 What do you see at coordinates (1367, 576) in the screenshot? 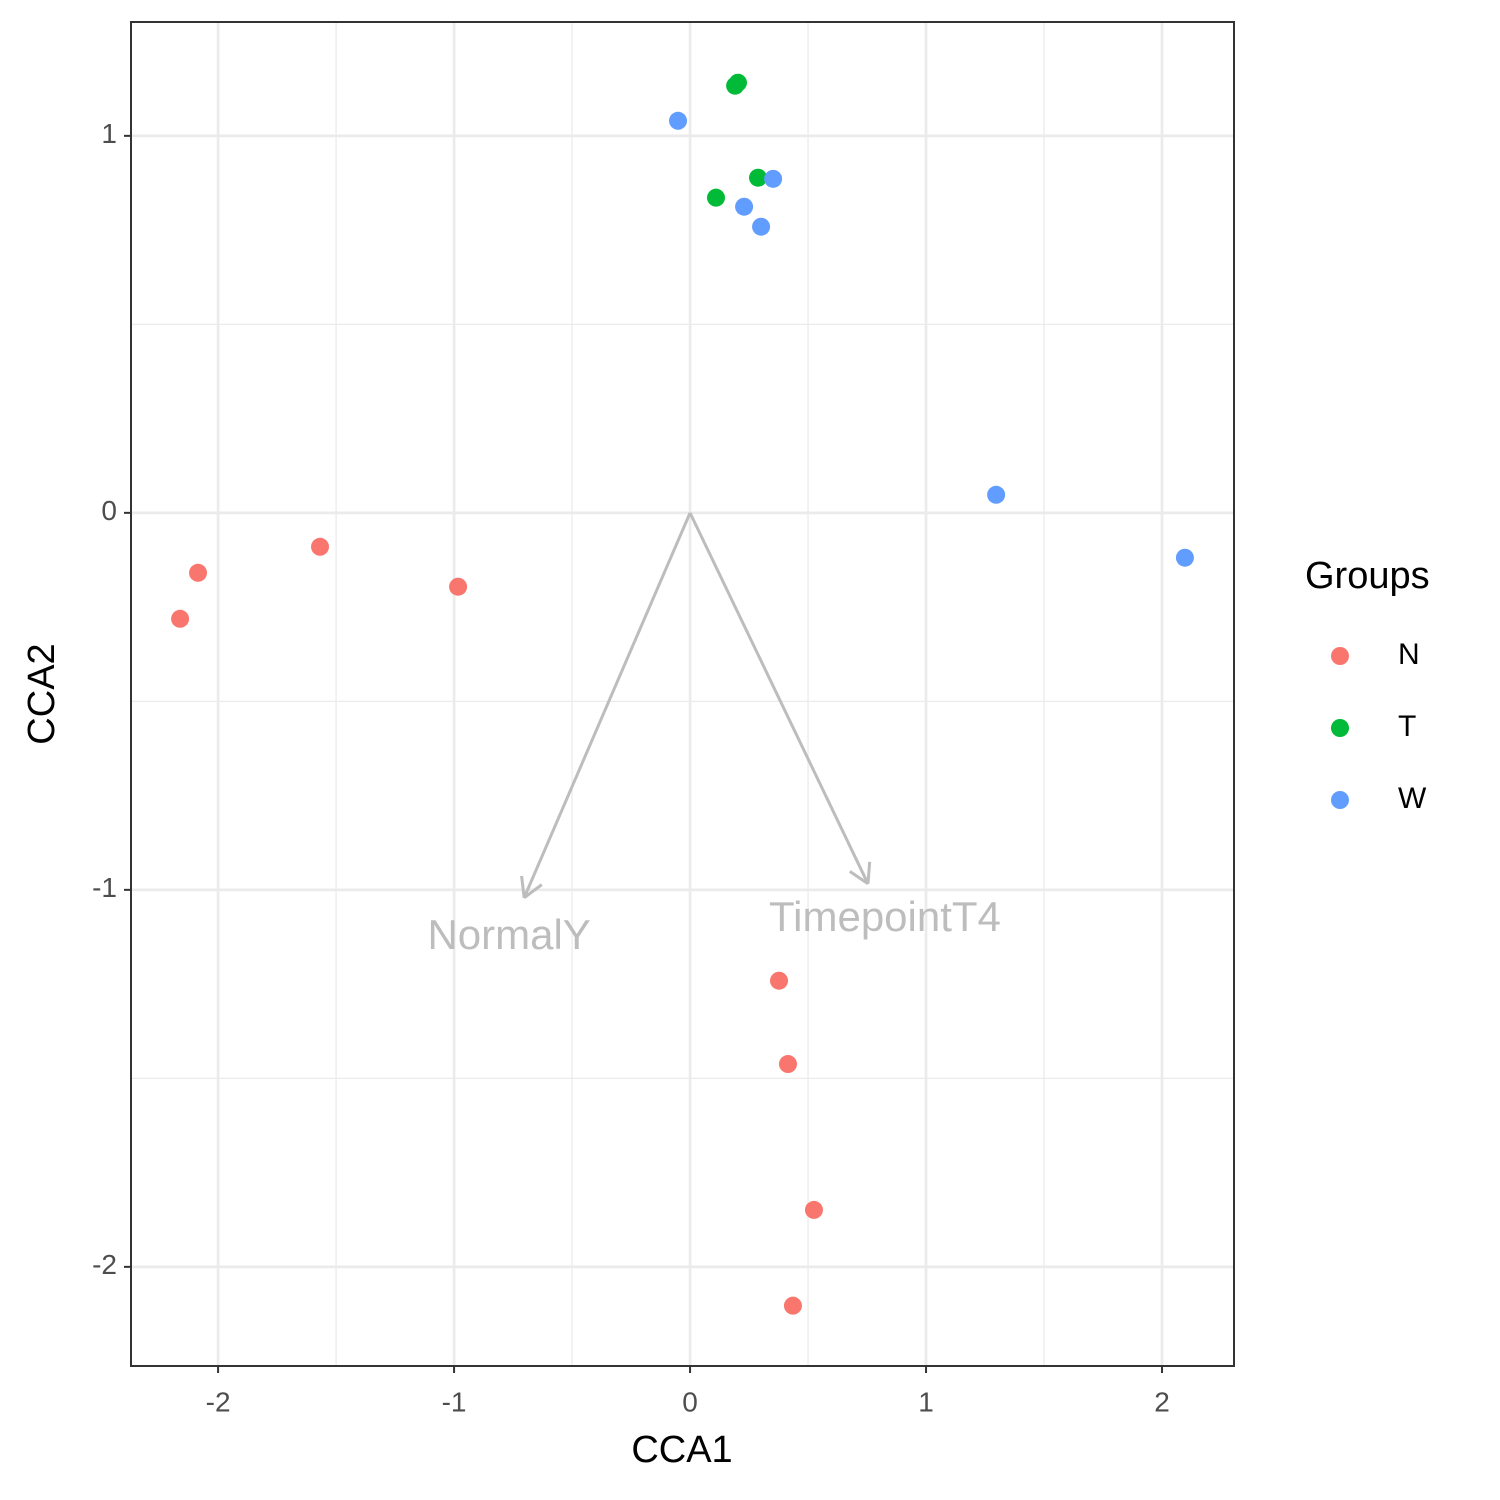
I see `legend-title: Groups` at bounding box center [1367, 576].